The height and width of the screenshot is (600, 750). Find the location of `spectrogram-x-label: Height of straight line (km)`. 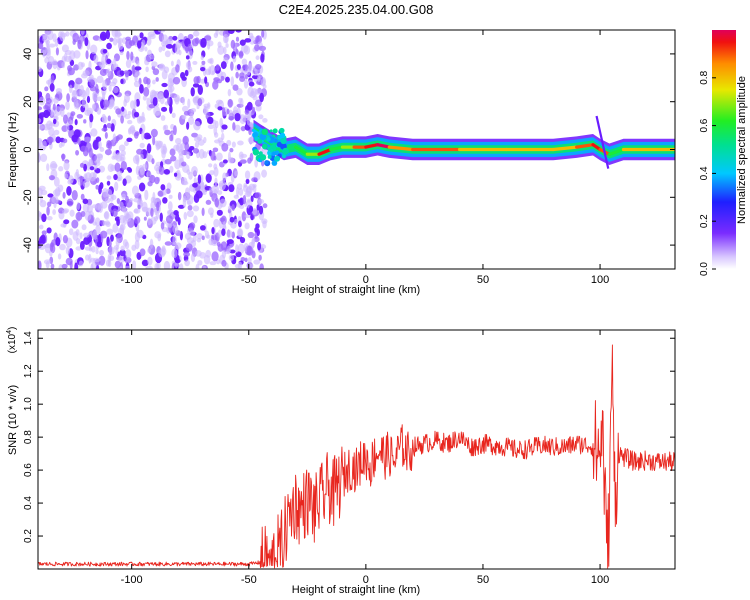

spectrogram-x-label: Height of straight line (km) is located at coordinates (356, 290).